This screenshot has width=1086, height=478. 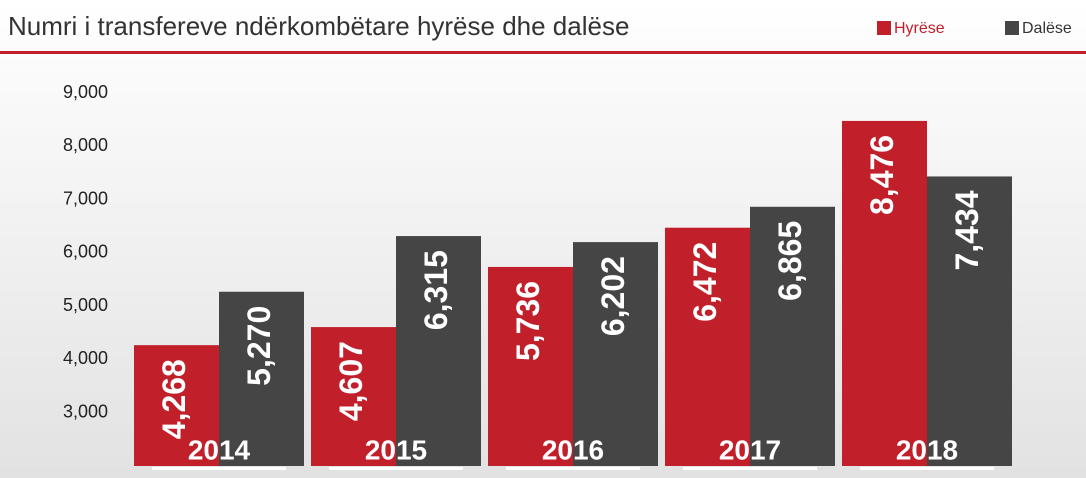 I want to click on value-label: 5,270, so click(x=259, y=346).